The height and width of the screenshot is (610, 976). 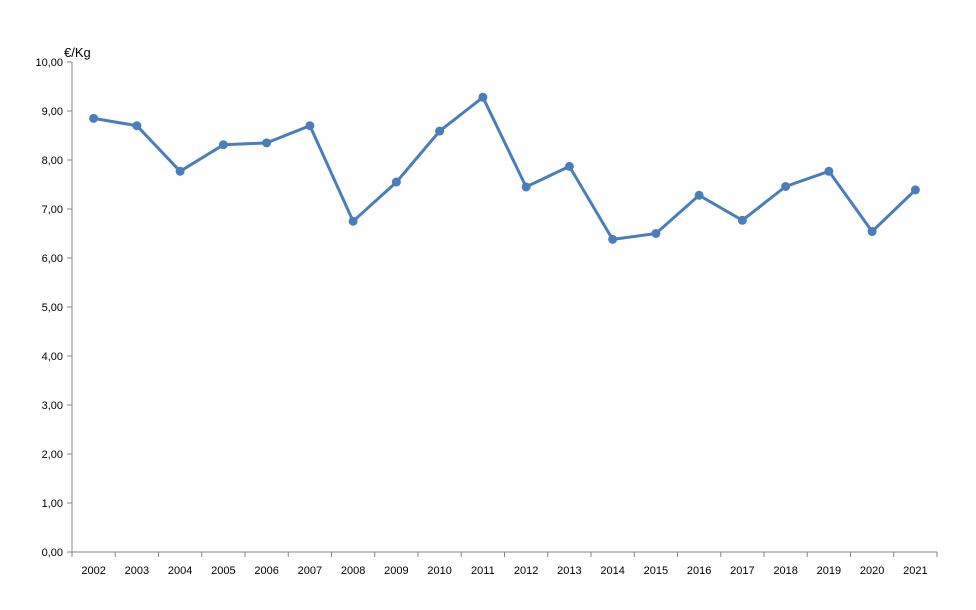 I want to click on y-tick-label: 4,00, so click(x=52, y=357).